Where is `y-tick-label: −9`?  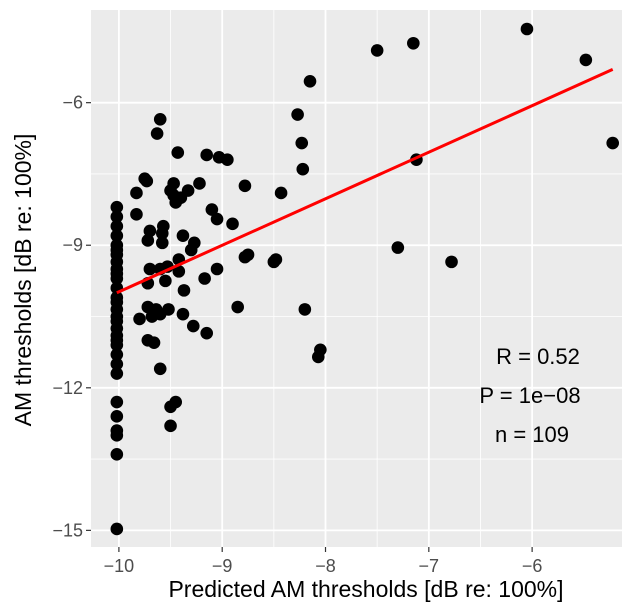
y-tick-label: −9 is located at coordinates (72, 245).